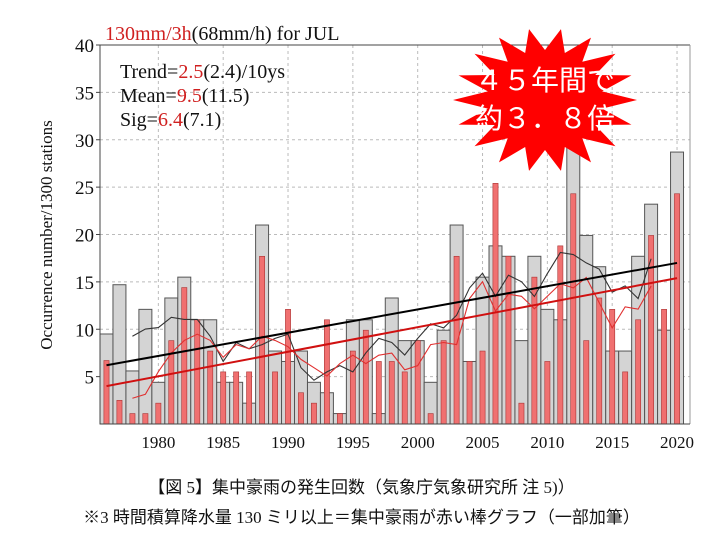  I want to click on y-tick-label: 10, so click(84, 330).